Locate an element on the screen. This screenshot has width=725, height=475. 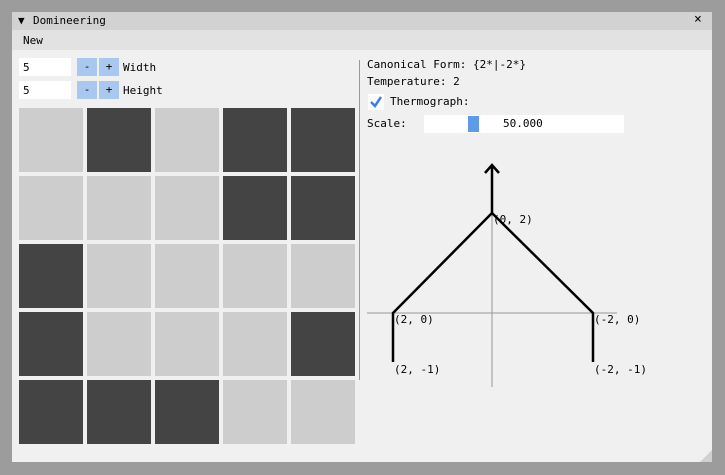
resize-grip is located at coordinates (706, 456).